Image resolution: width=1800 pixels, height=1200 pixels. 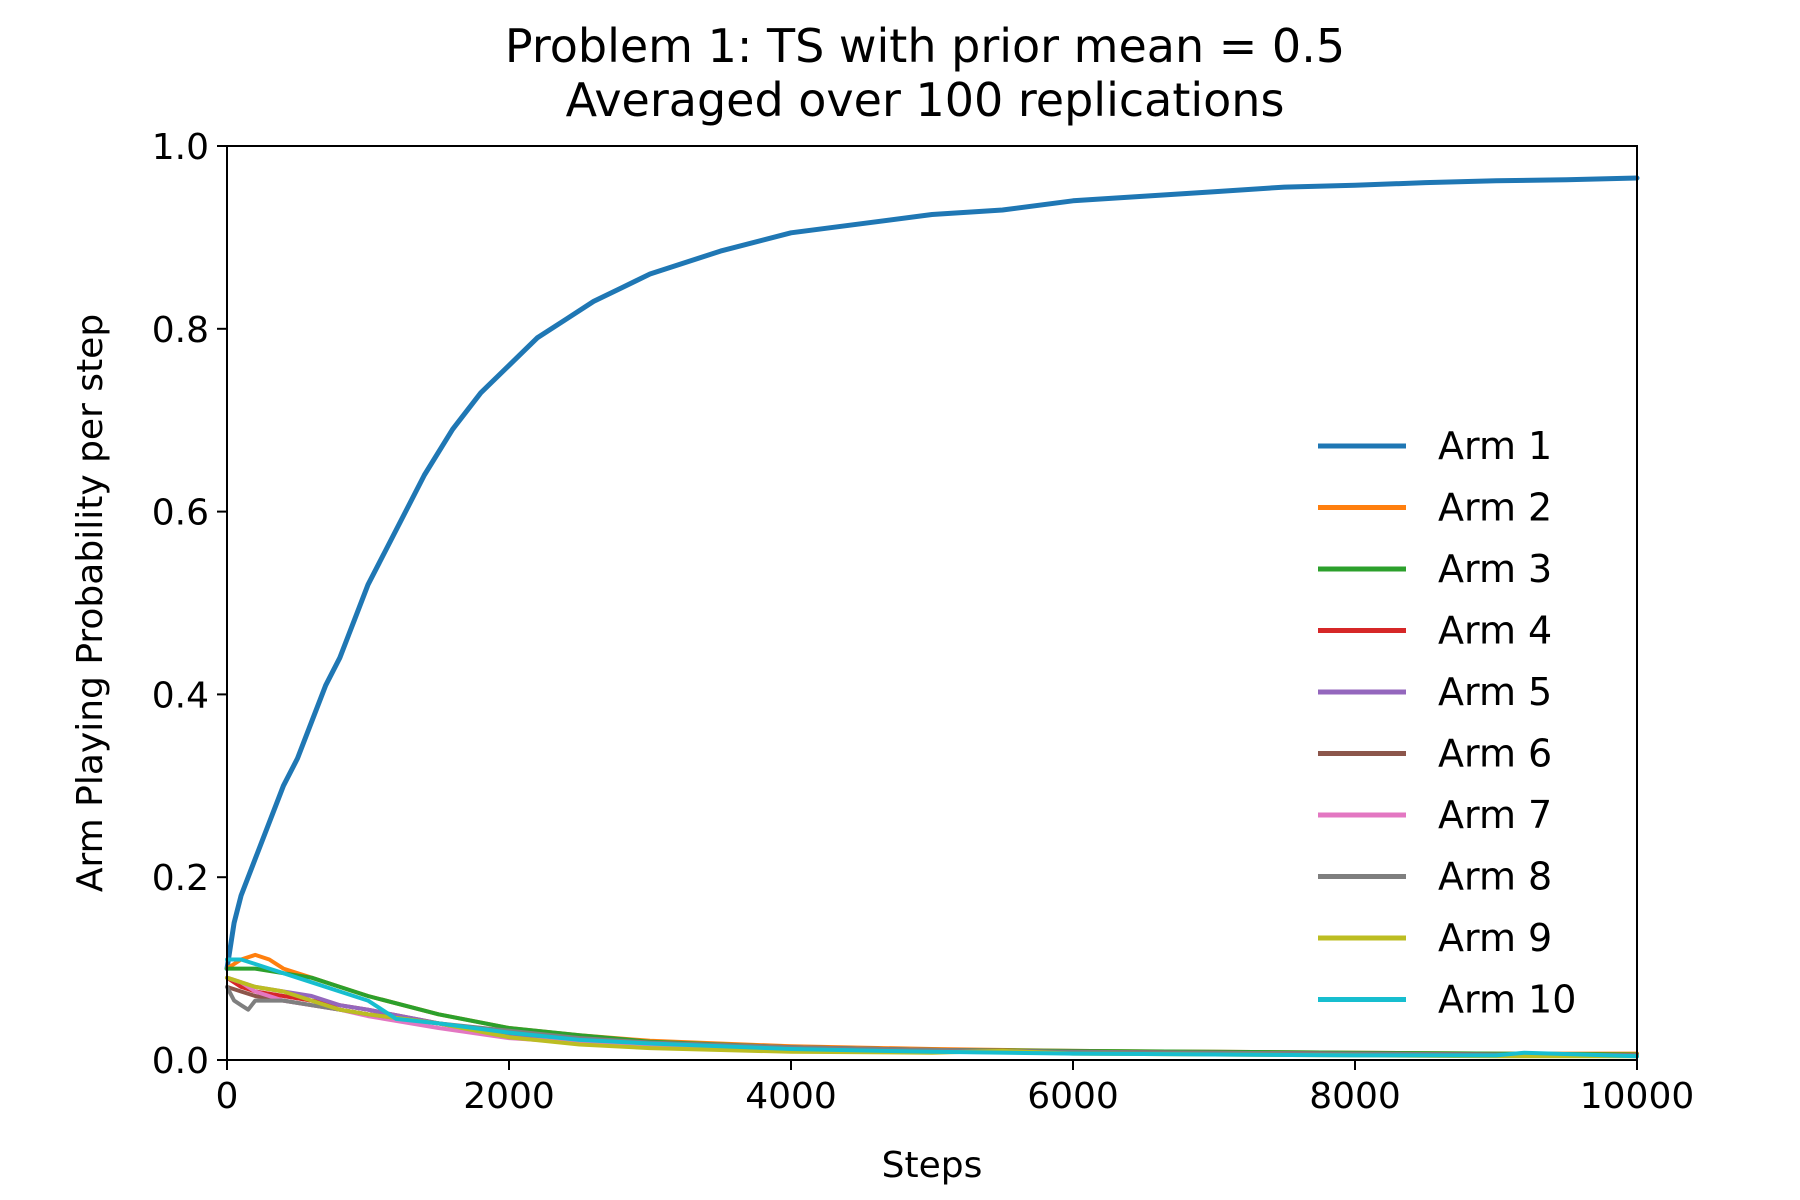 I want to click on y-tick-label: 1.0, so click(x=180, y=147).